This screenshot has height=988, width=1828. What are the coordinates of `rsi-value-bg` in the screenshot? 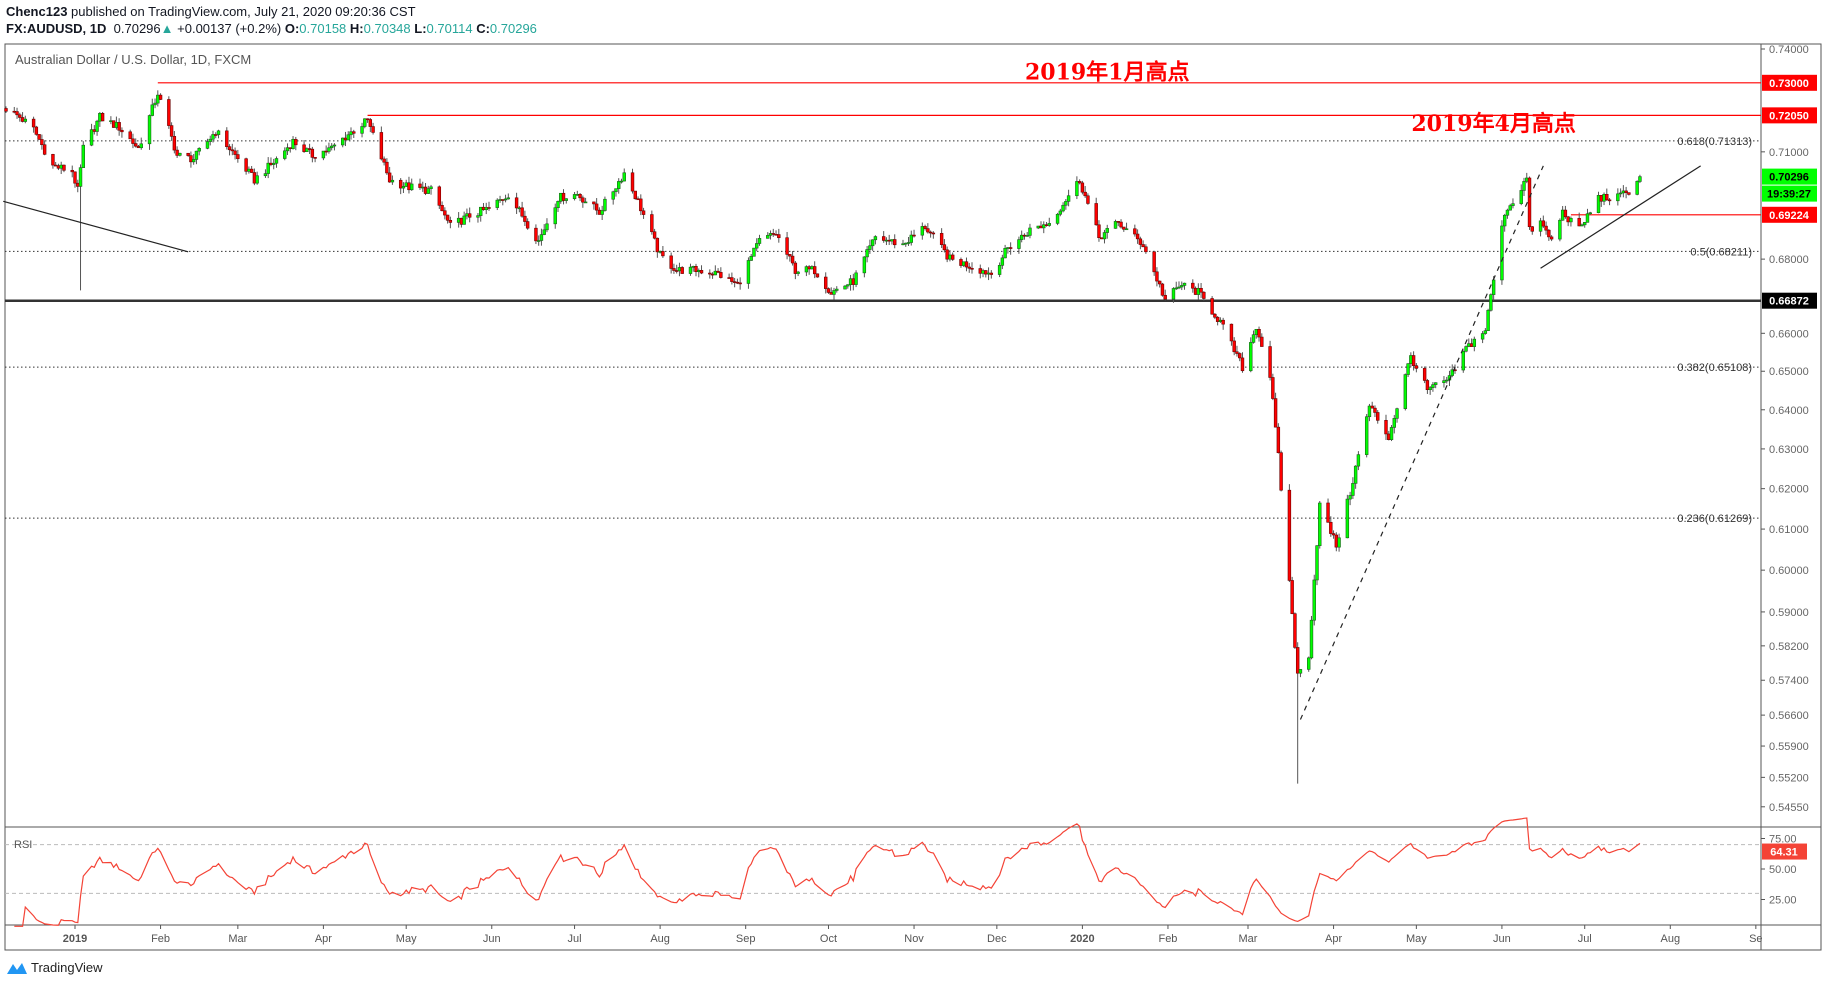 It's located at (1784, 851).